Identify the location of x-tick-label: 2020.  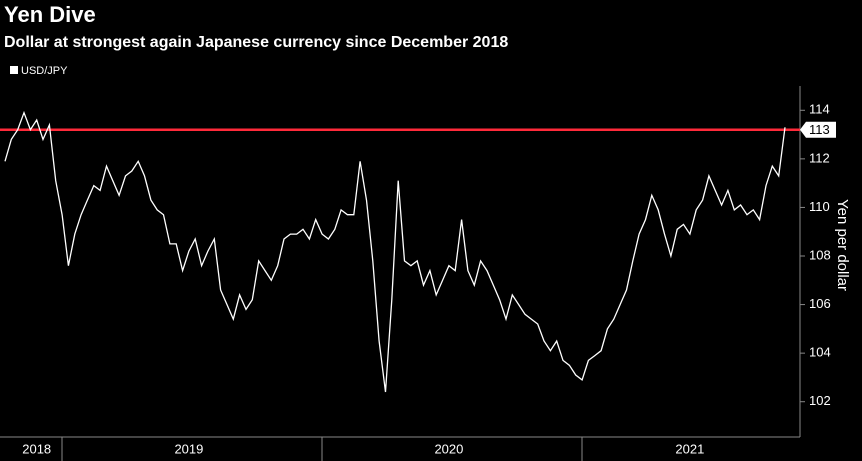
(448, 448).